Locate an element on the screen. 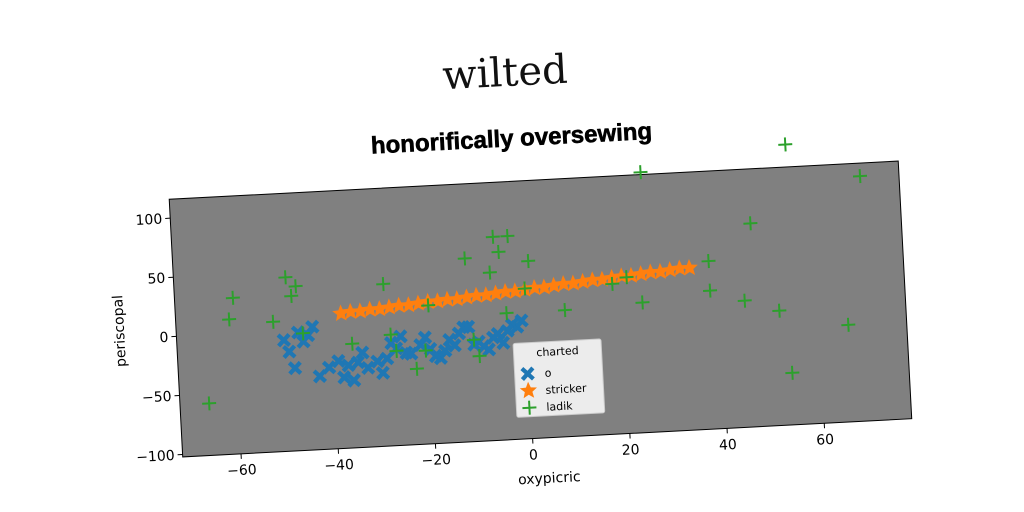  x-tick-label: −40 is located at coordinates (339, 466).